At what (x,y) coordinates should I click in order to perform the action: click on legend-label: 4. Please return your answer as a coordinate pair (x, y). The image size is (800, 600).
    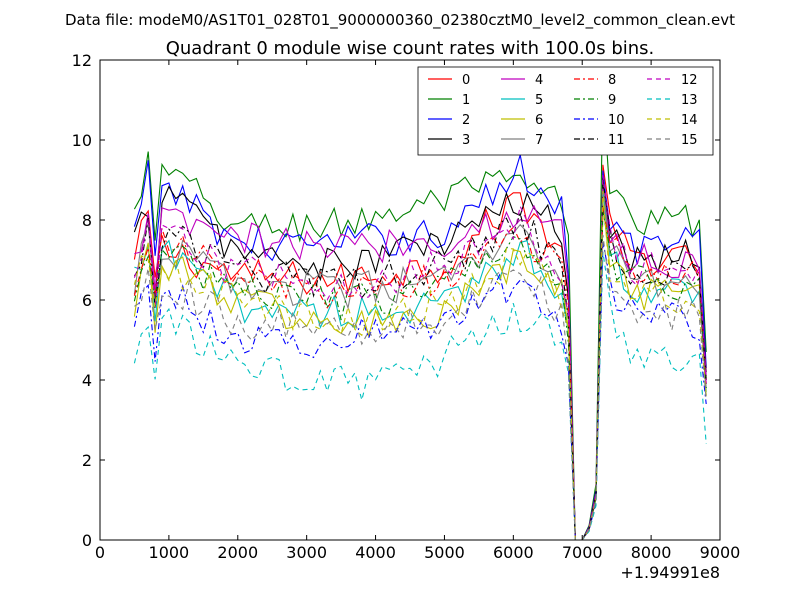
    Looking at the image, I should click on (539, 80).